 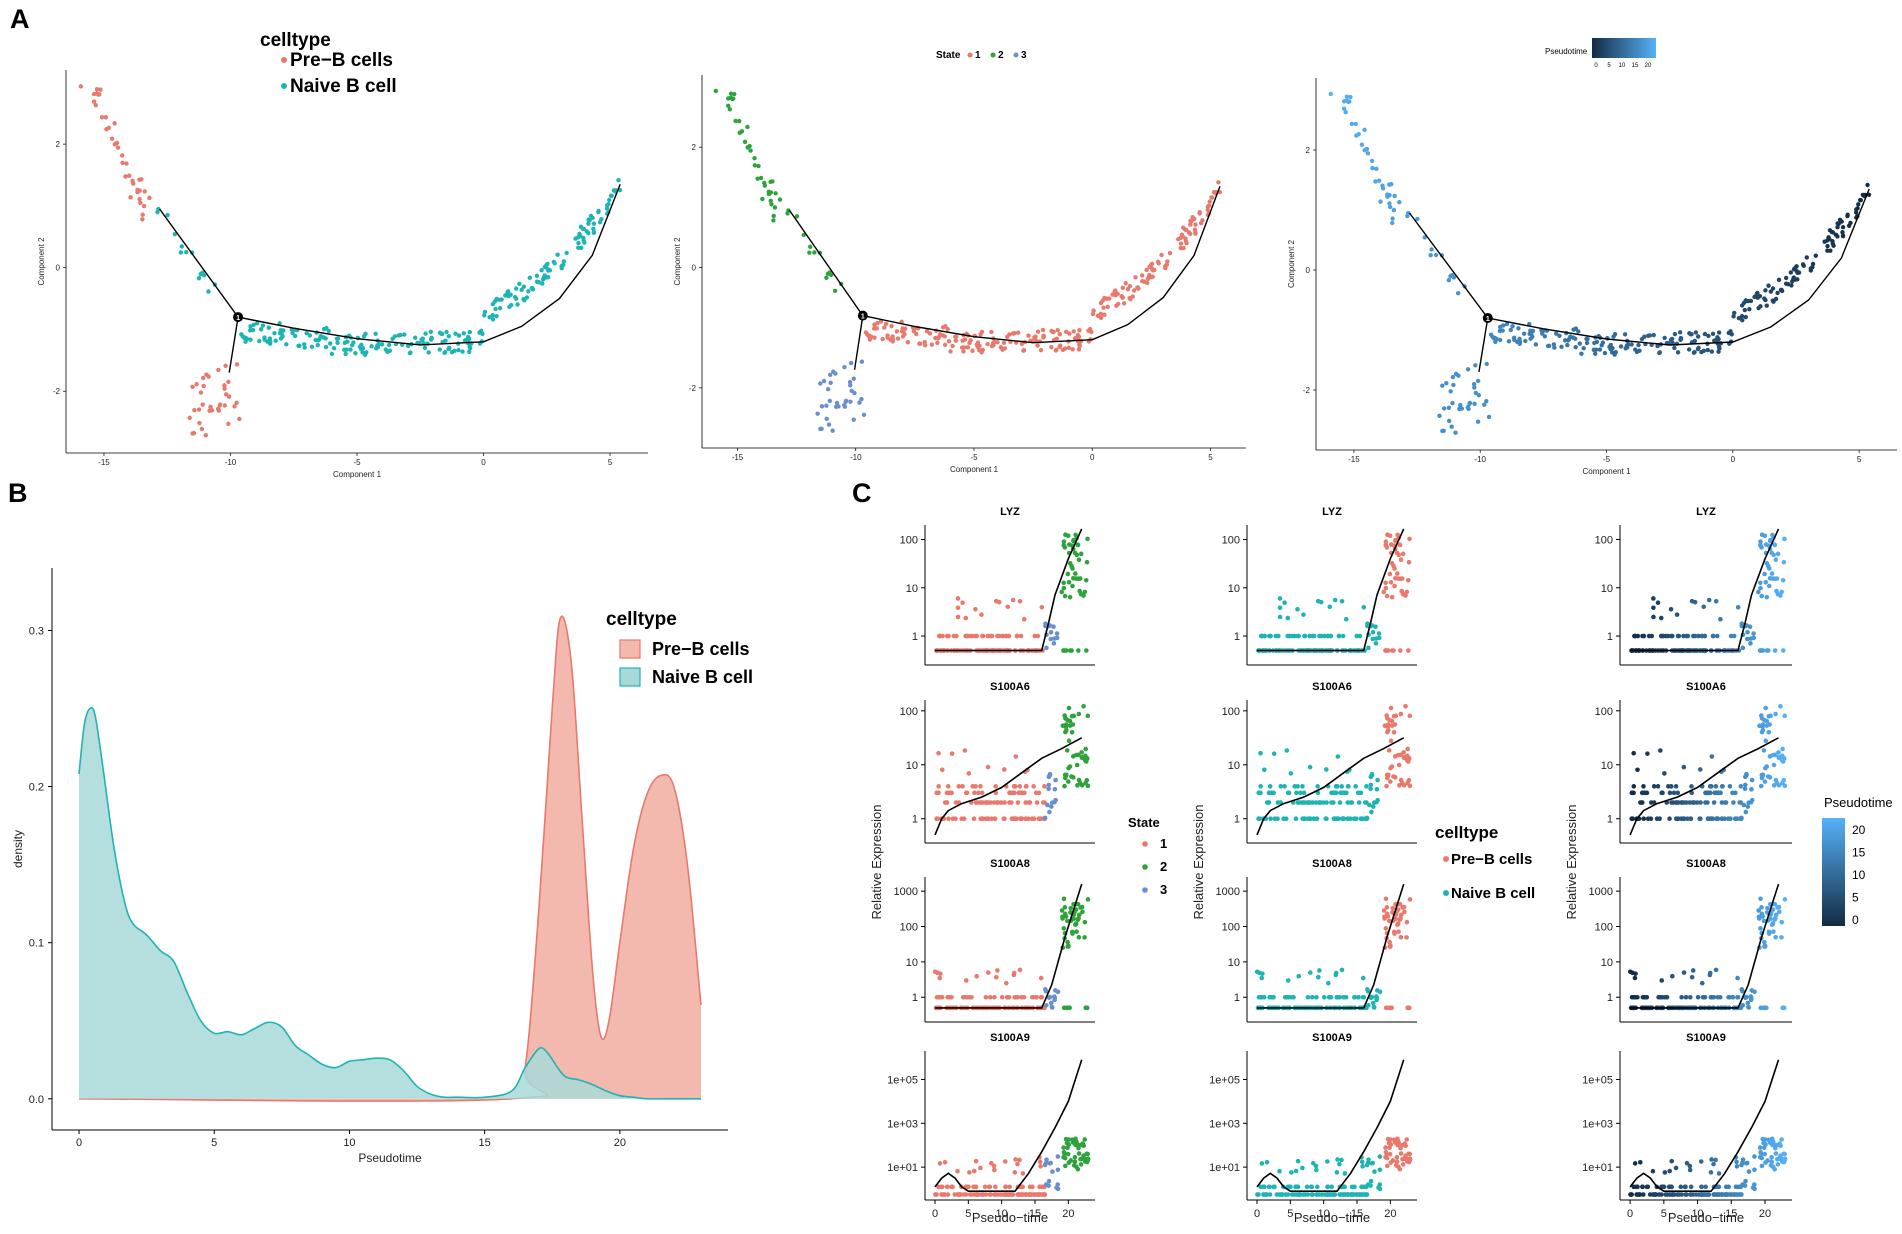 What do you see at coordinates (18, 493) in the screenshot?
I see `panel-label-b: B` at bounding box center [18, 493].